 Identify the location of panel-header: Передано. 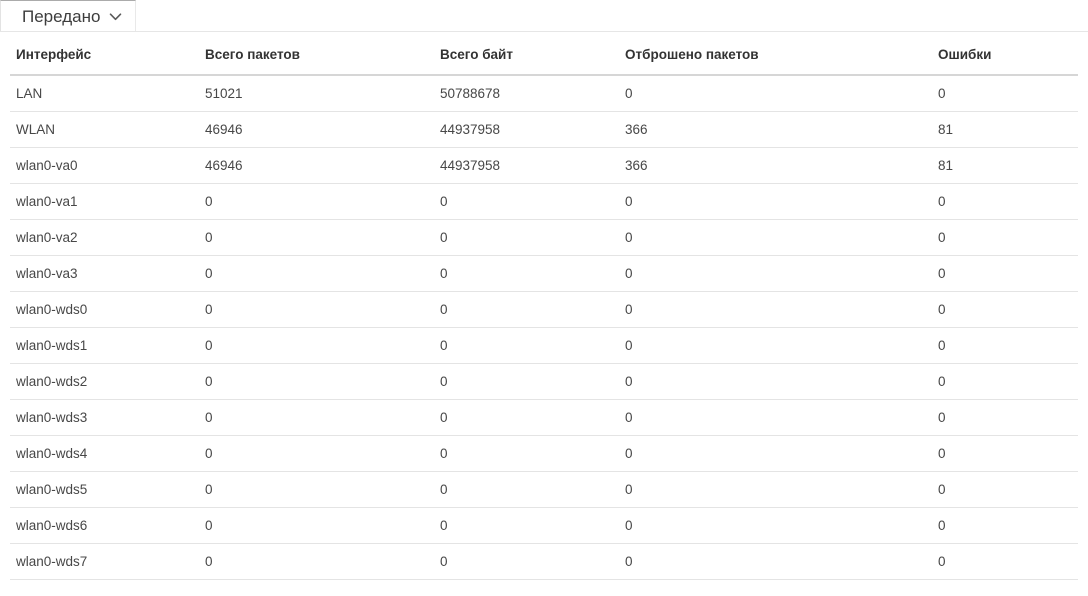
(544, 16).